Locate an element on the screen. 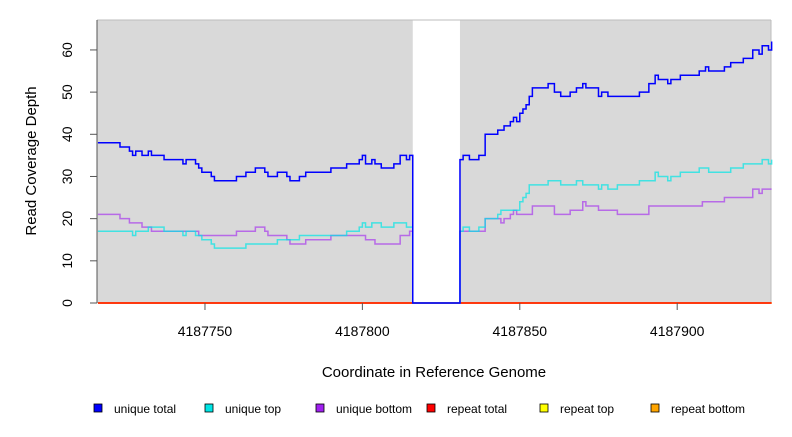 The image size is (792, 437). y-tick-label: 60 is located at coordinates (67, 50).